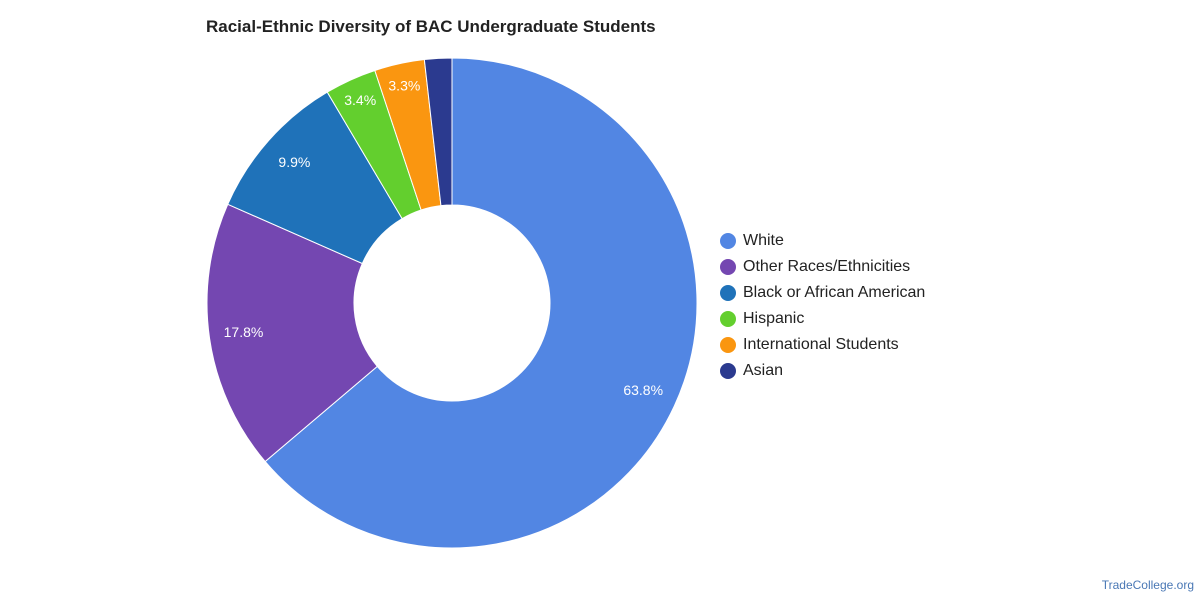  I want to click on legend-label: International Students, so click(821, 344).